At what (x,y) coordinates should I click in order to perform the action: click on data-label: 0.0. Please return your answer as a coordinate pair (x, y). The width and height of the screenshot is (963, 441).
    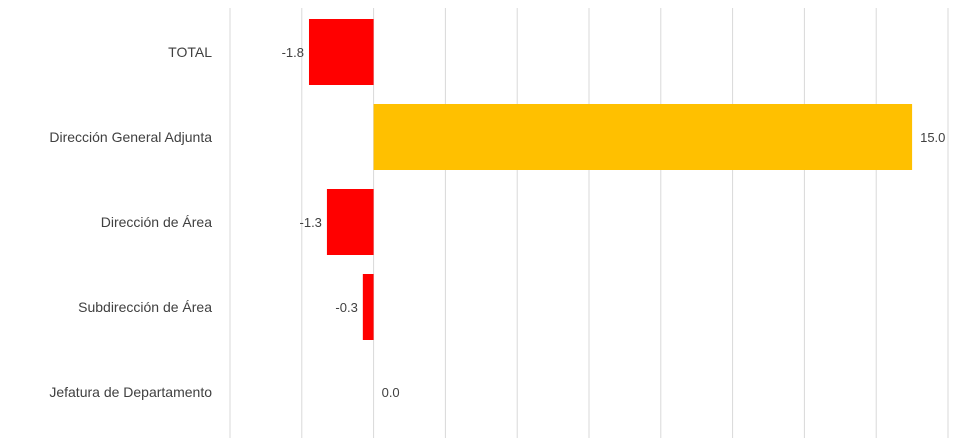
    Looking at the image, I should click on (391, 392).